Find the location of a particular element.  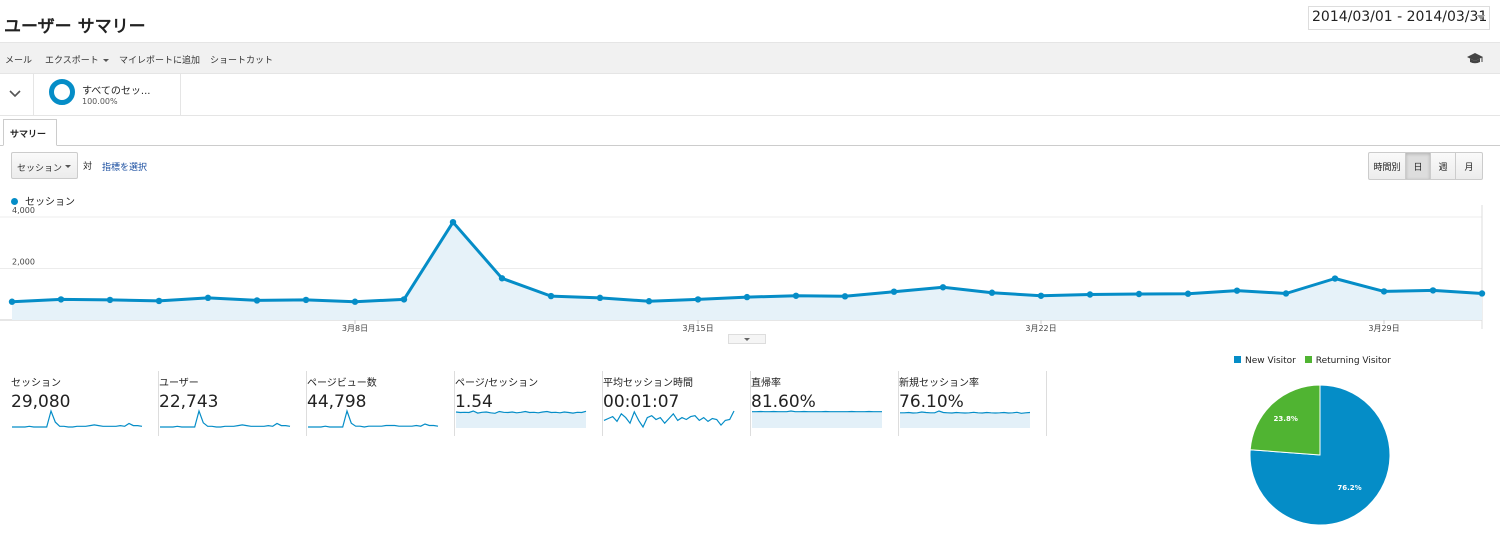

report-toolbar: メール エクスポート マイレポートに追加 ショートカット is located at coordinates (750, 58).